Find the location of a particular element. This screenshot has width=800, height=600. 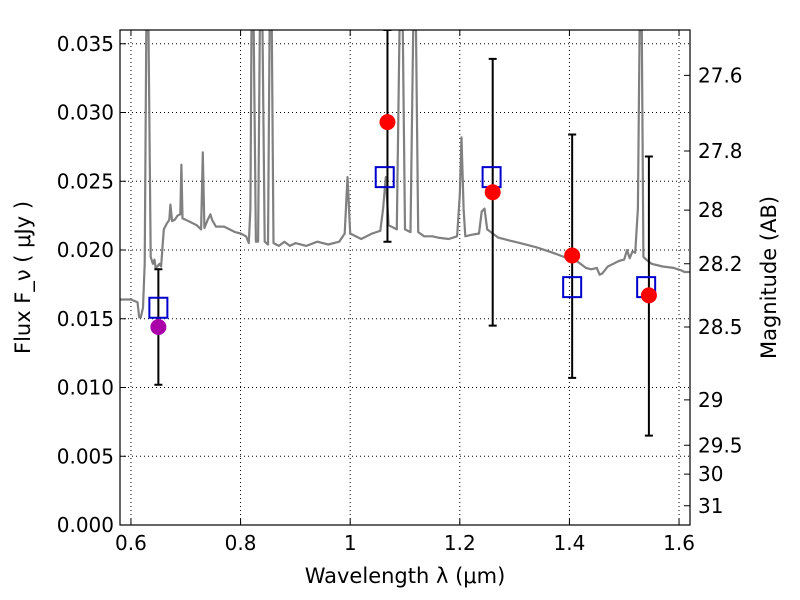

y-tick-label: 0.015 is located at coordinates (85, 319).